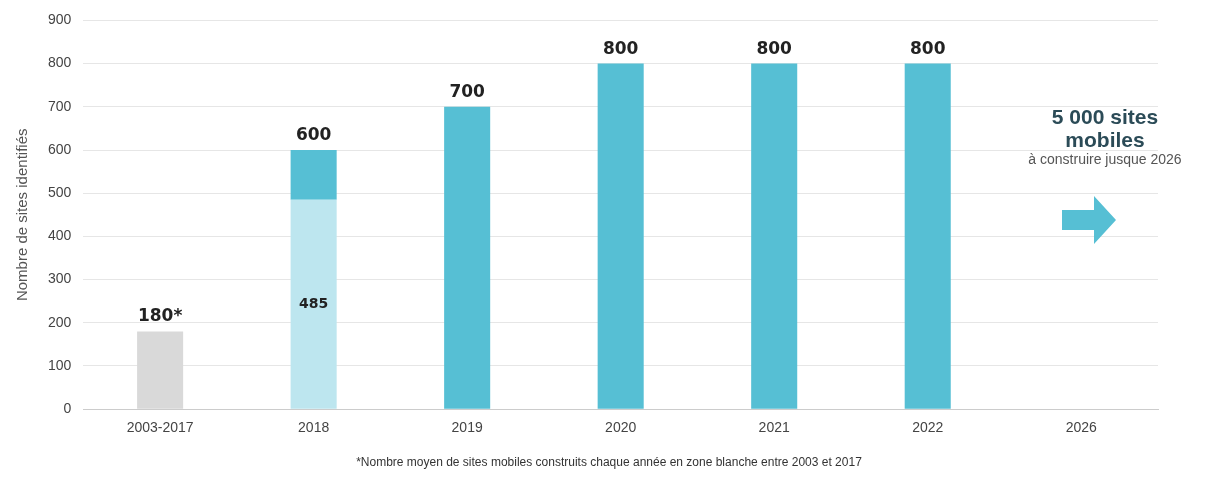  I want to click on text: *Nombre moyen de sites mobiles construits chaque année en zone blanche entre 2003 et 2017, so click(609, 462).